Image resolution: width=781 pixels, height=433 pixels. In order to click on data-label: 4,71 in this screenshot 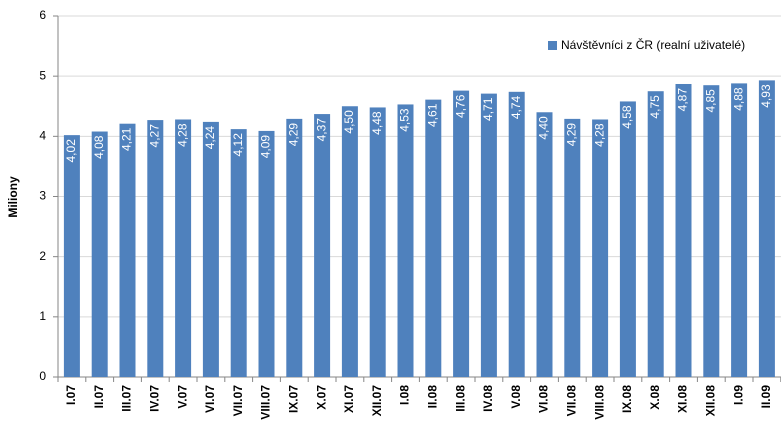, I will do `click(488, 109)`.